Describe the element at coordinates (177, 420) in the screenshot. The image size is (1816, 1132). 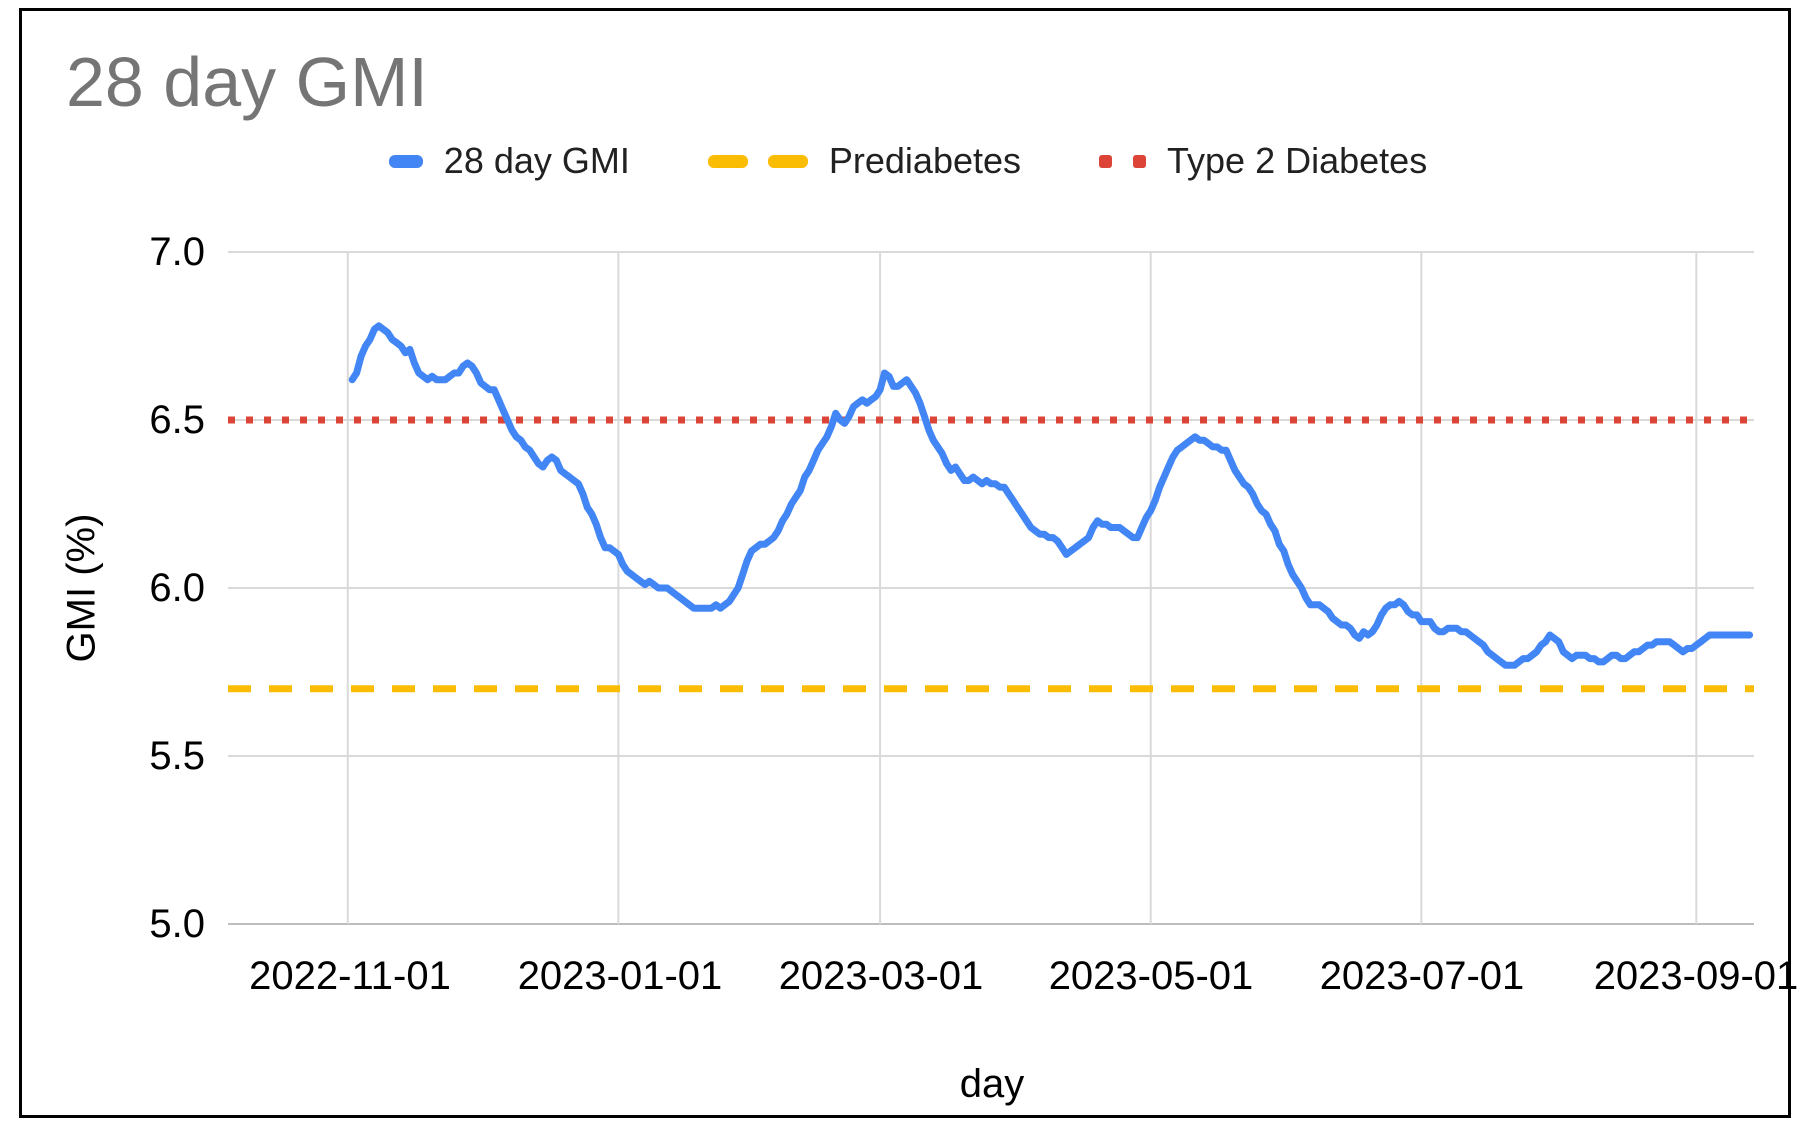
I see `y-tick-6-5: 6.5` at that location.